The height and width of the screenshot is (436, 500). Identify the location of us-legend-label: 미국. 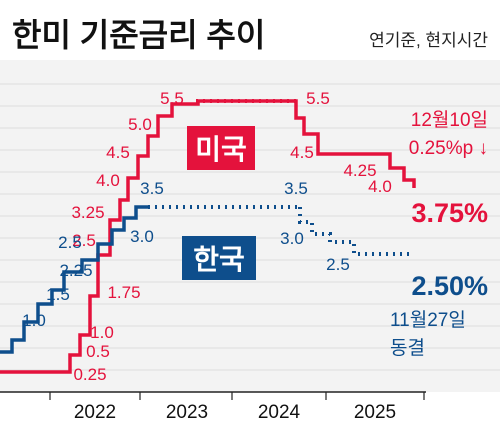
(221, 149).